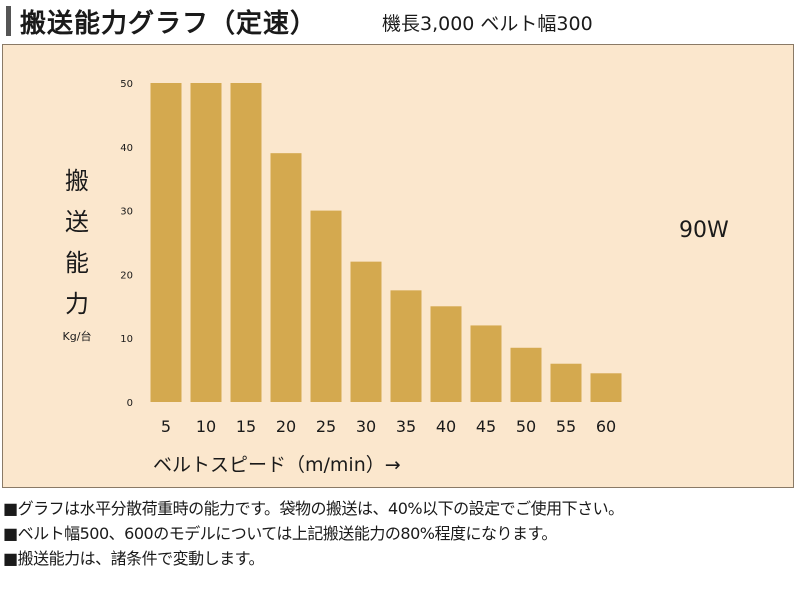 The image size is (800, 600). I want to click on x-tick-label: 35, so click(406, 426).